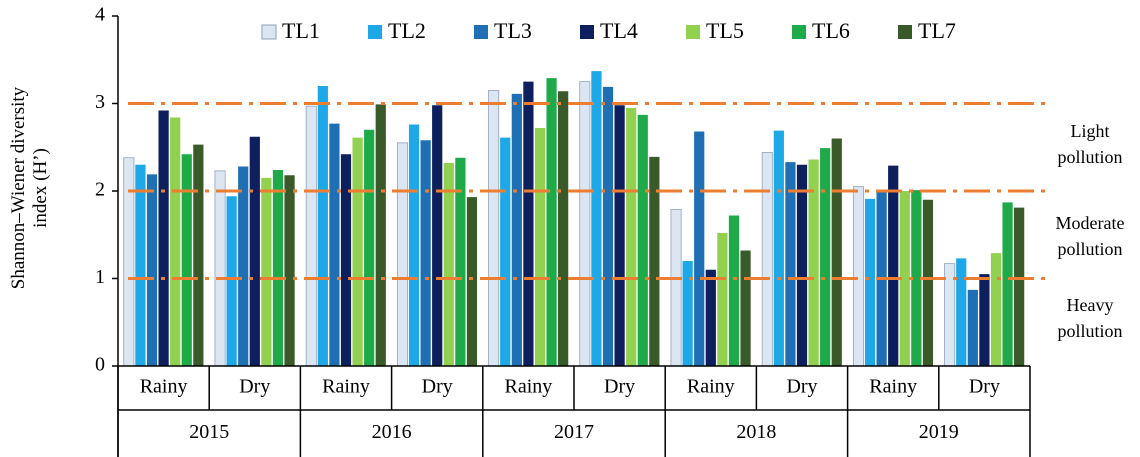  Describe the element at coordinates (1090, 318) in the screenshot. I see `annotation: Heavy pollution` at that location.